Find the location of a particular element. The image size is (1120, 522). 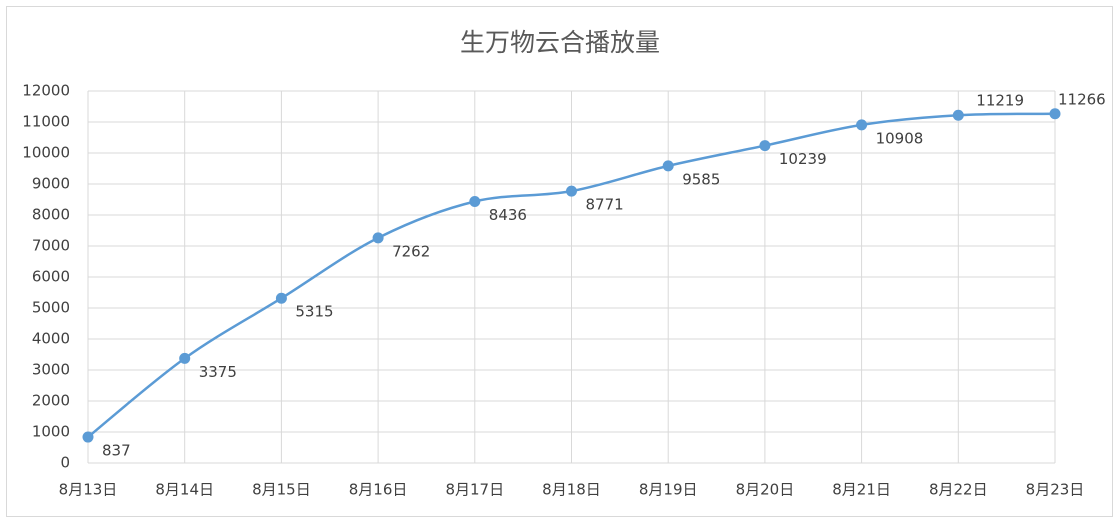

data-label: 3375 is located at coordinates (218, 372).